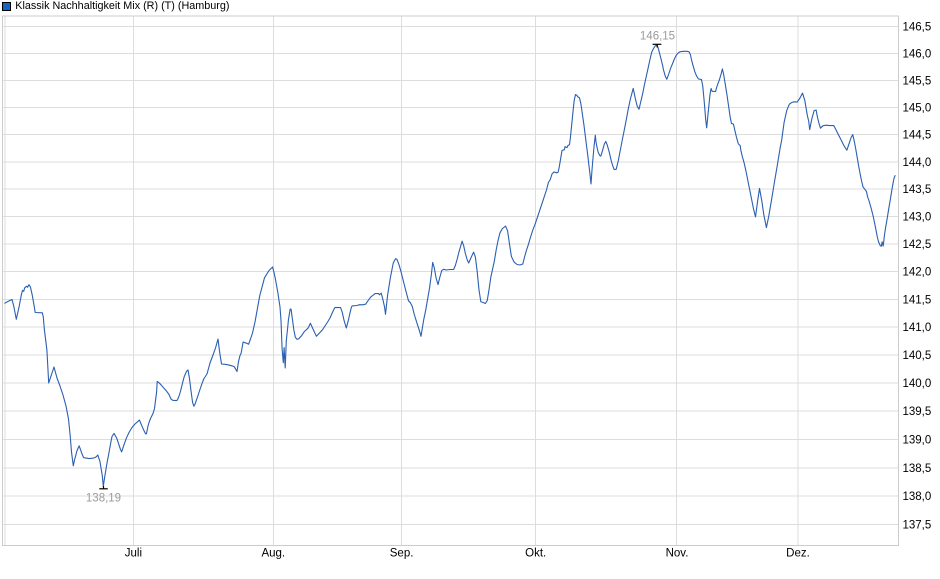  What do you see at coordinates (917, 300) in the screenshot?
I see `svg-text: 141,5` at bounding box center [917, 300].